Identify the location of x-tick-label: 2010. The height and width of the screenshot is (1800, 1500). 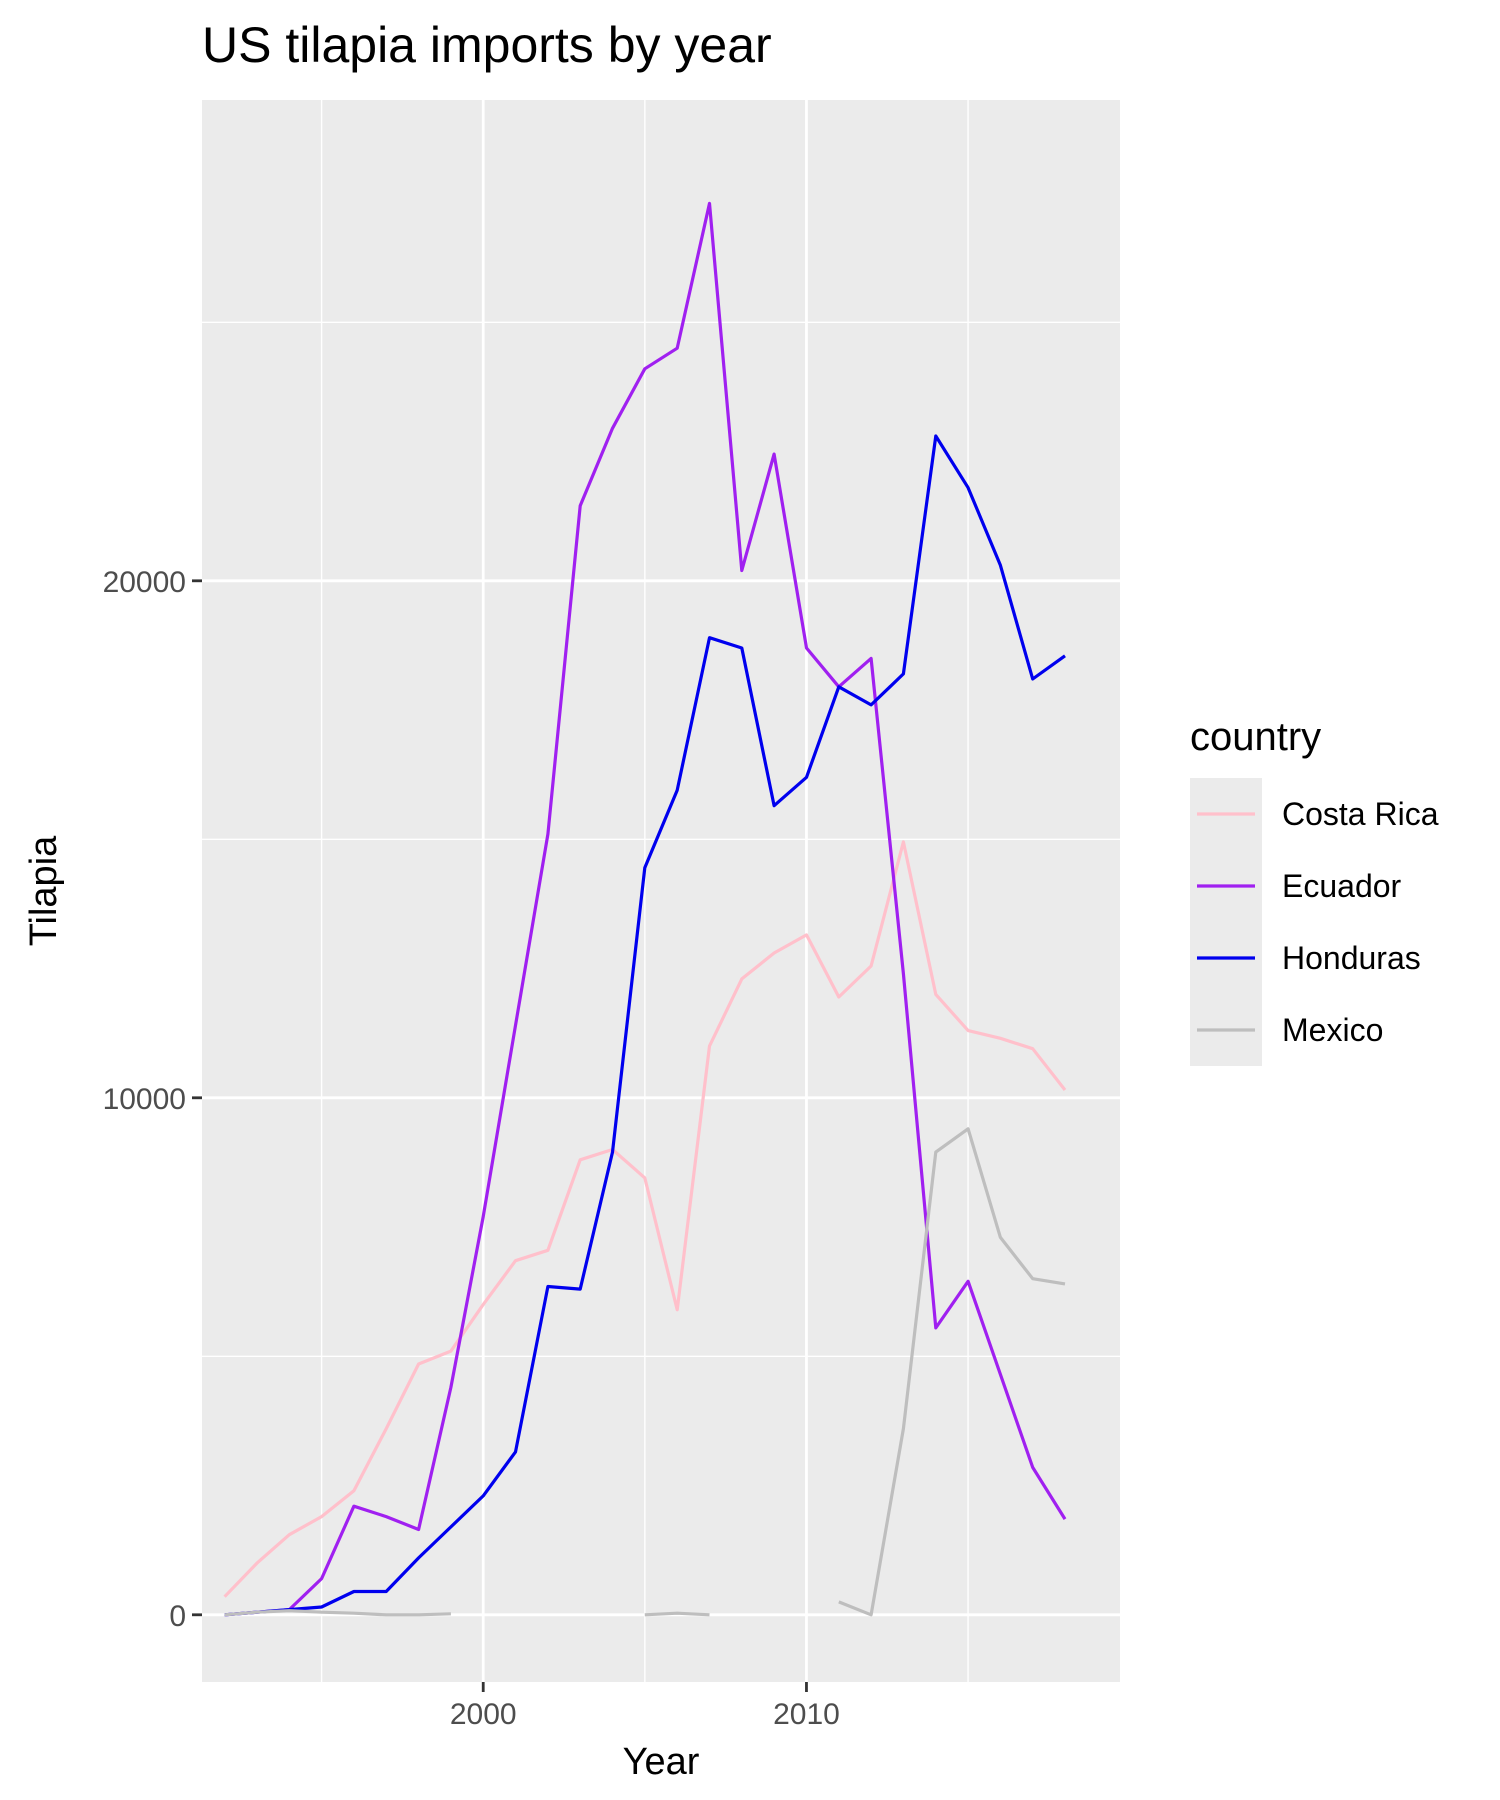
(806, 1714).